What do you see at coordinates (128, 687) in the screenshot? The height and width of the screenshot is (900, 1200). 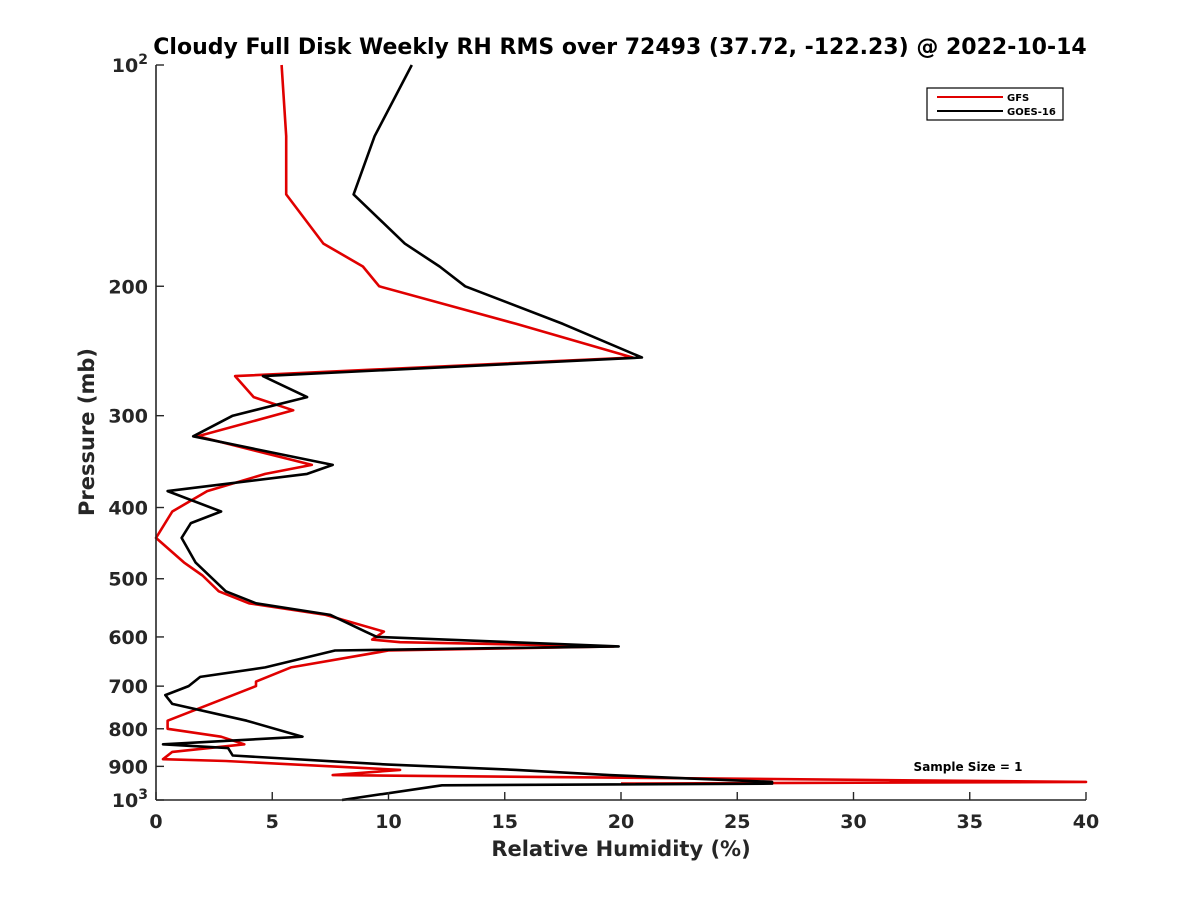 I see `y-tick-label: 700` at bounding box center [128, 687].